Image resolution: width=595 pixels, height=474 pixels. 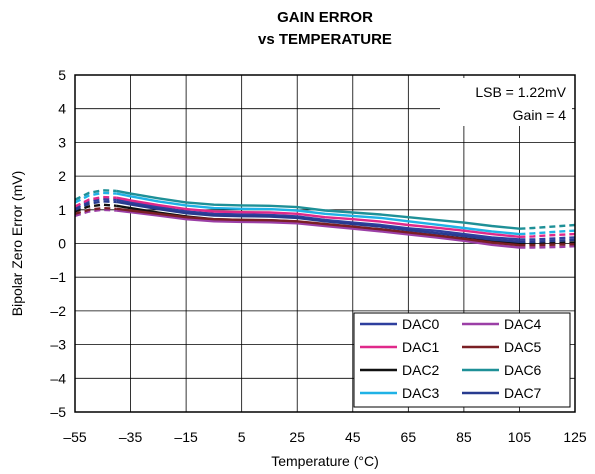 What do you see at coordinates (58, 378) in the screenshot?
I see `y-tick-label: –4` at bounding box center [58, 378].